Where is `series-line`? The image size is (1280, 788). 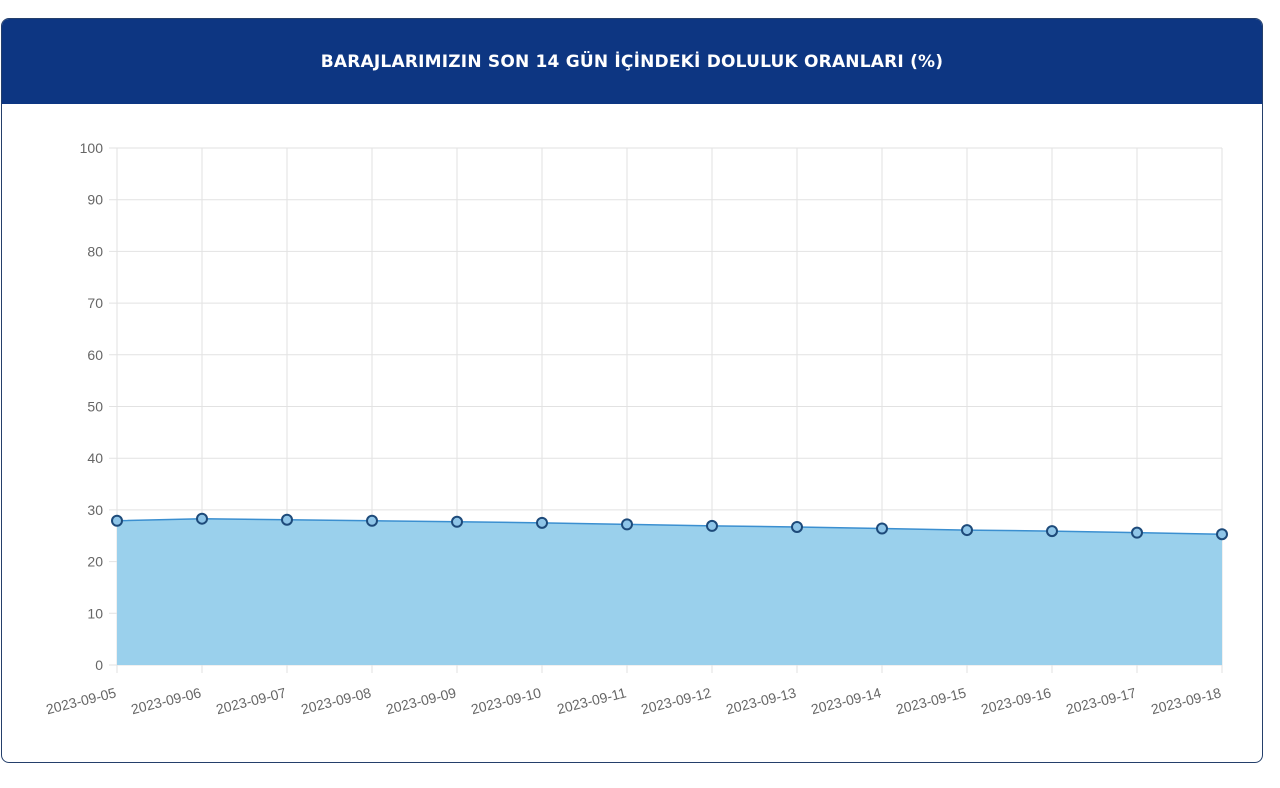 series-line is located at coordinates (669, 526).